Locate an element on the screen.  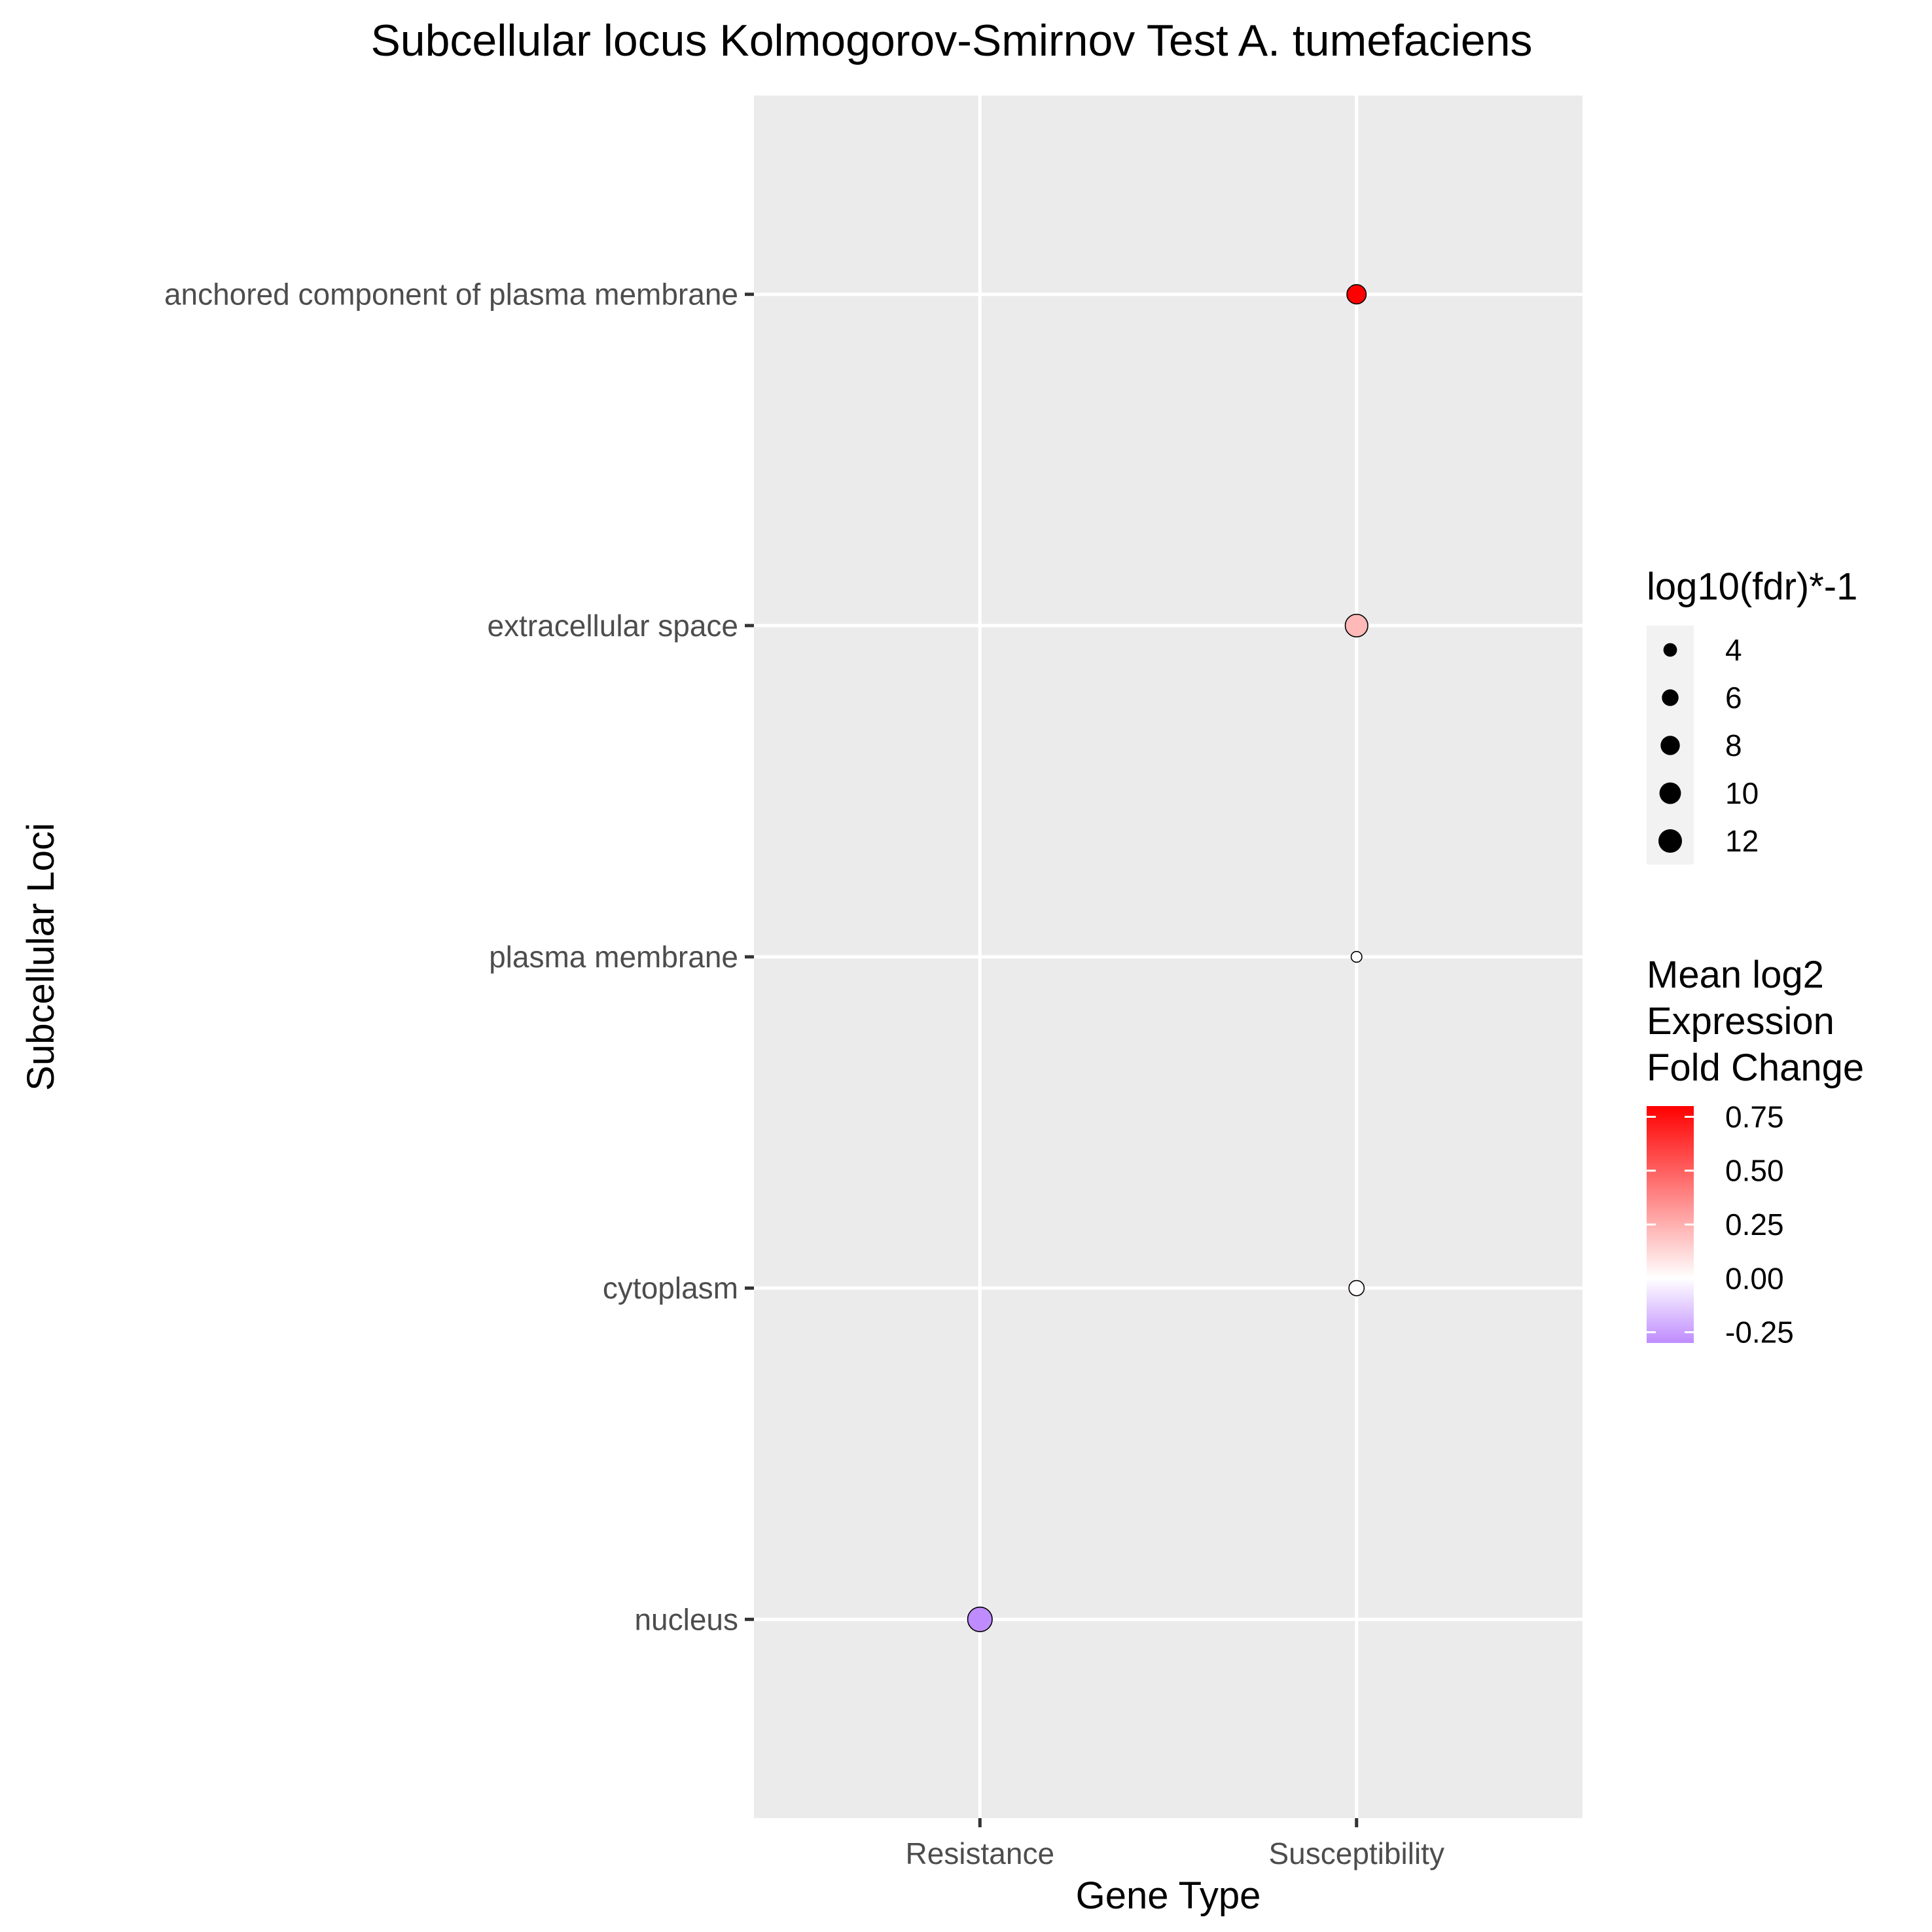
point-susceptibility-extracellular-space is located at coordinates (1356, 625).